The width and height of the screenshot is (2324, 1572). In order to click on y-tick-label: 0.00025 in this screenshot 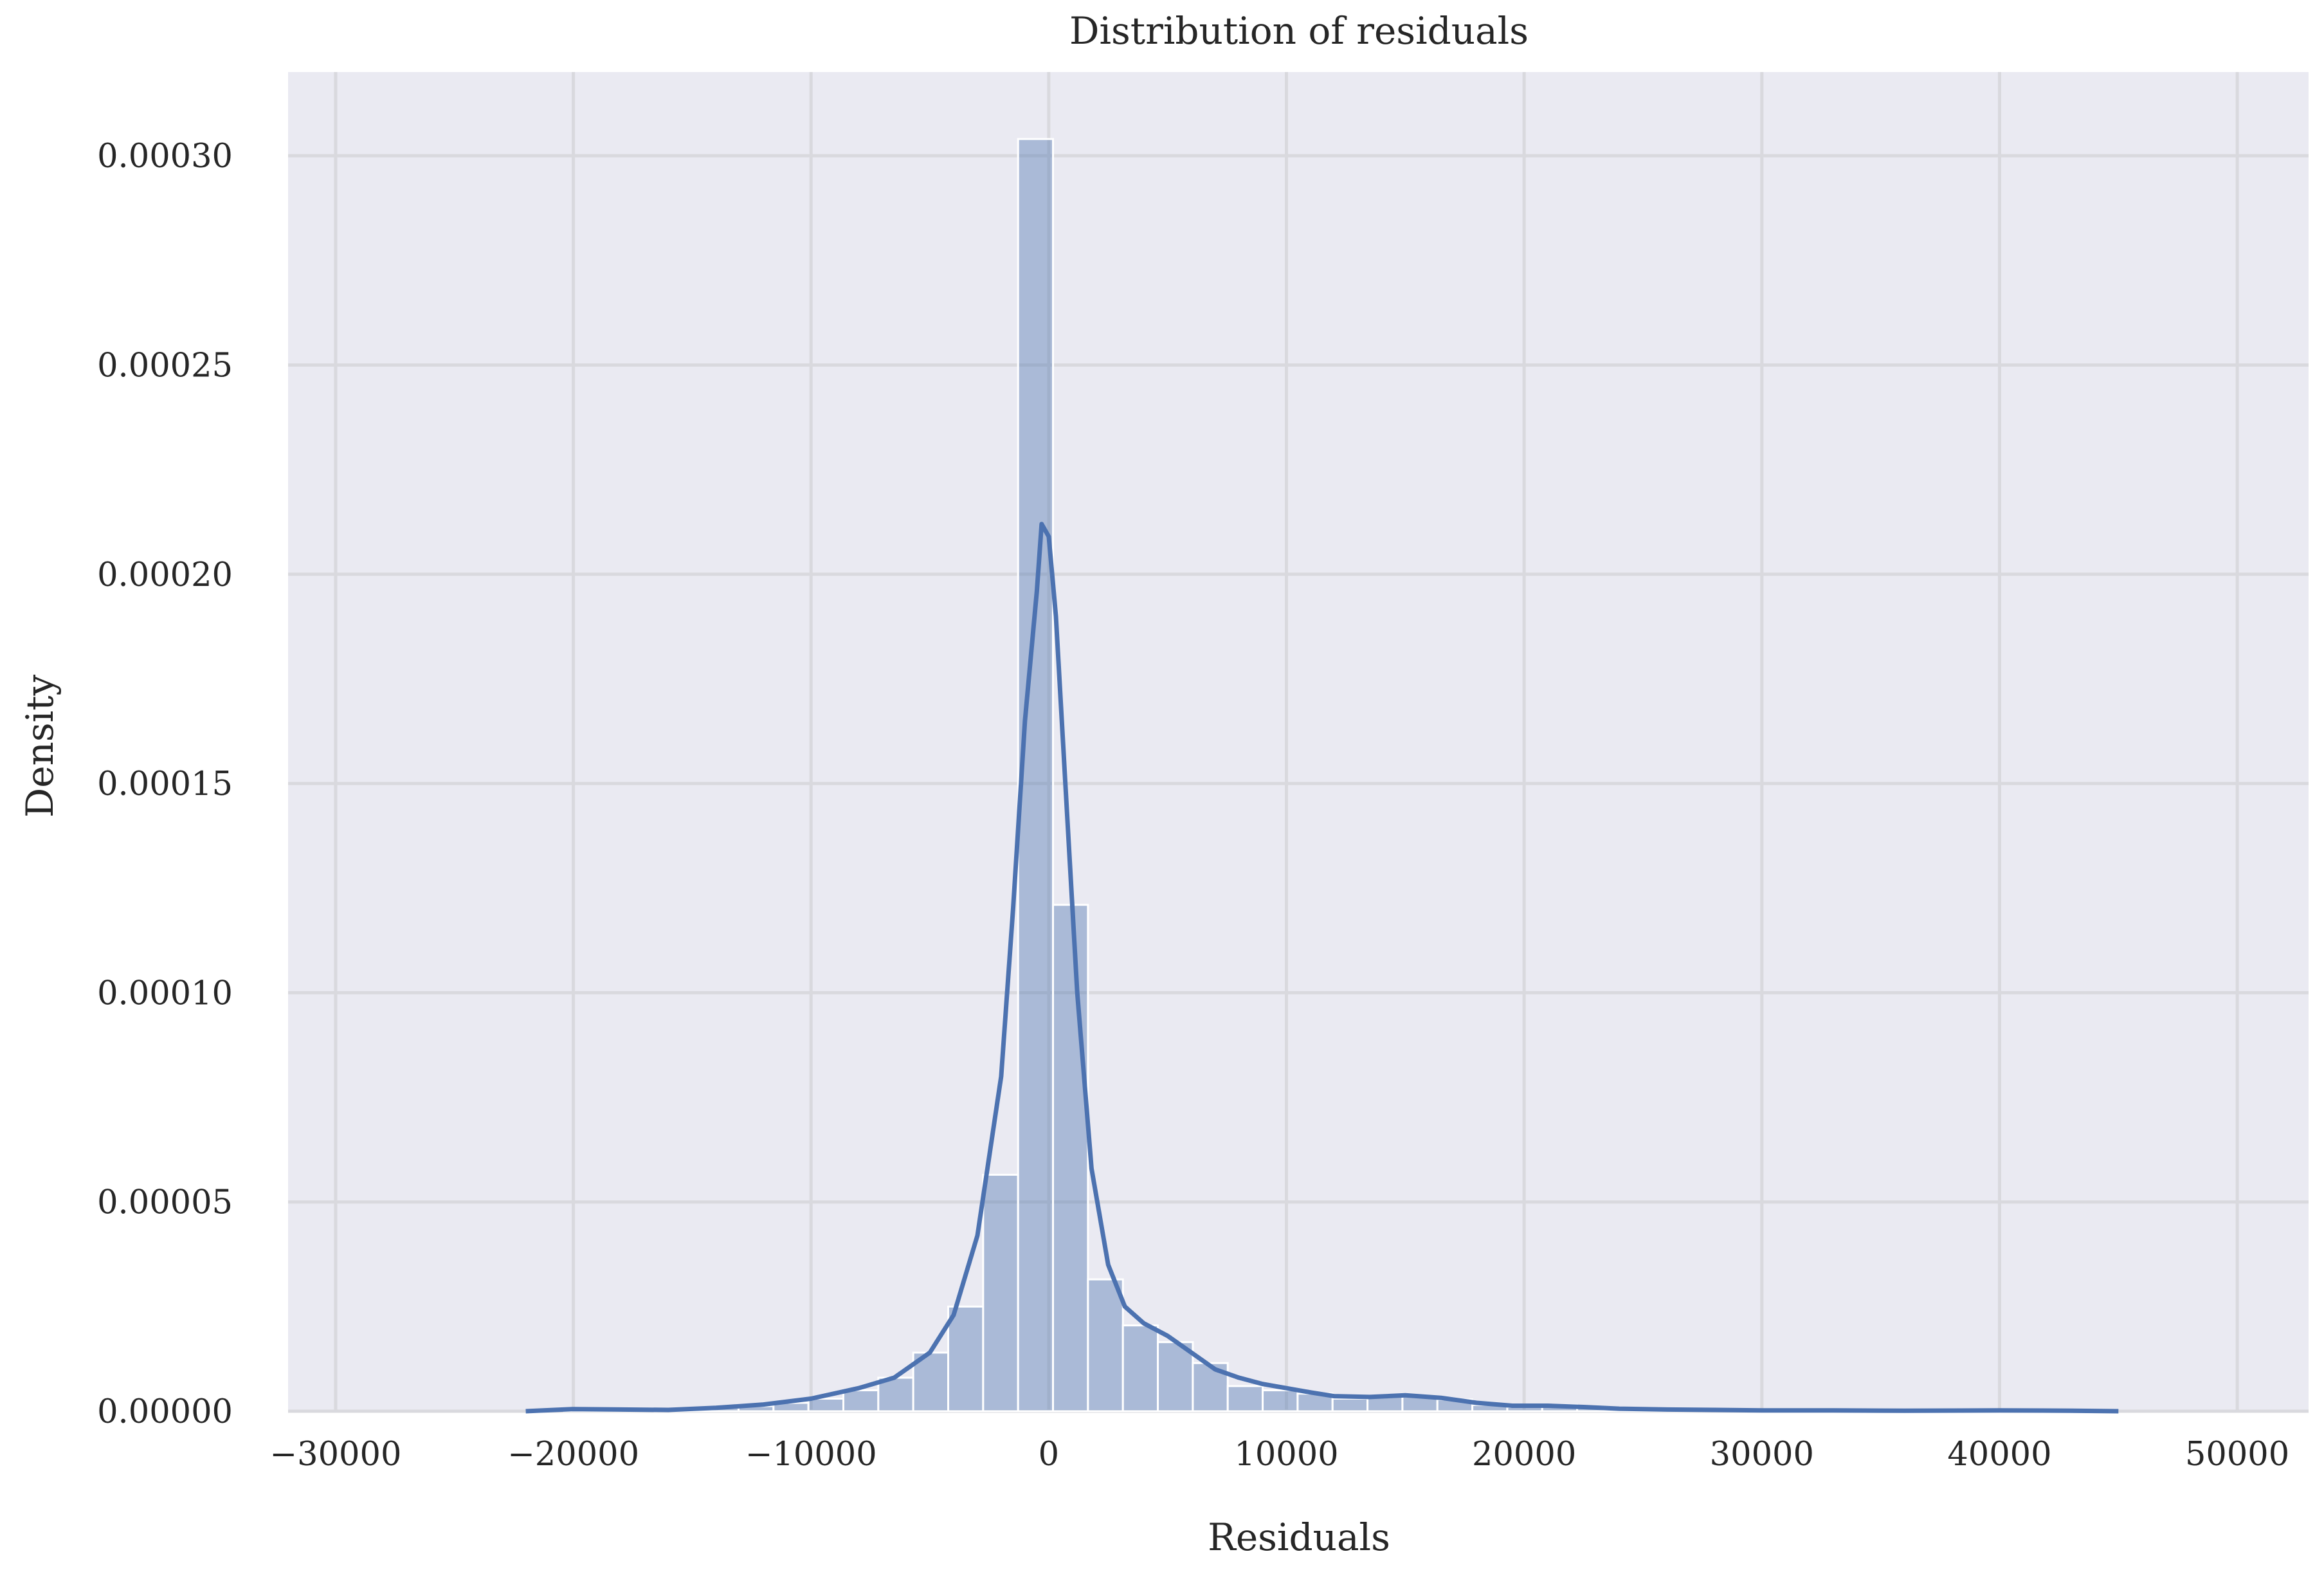, I will do `click(165, 366)`.